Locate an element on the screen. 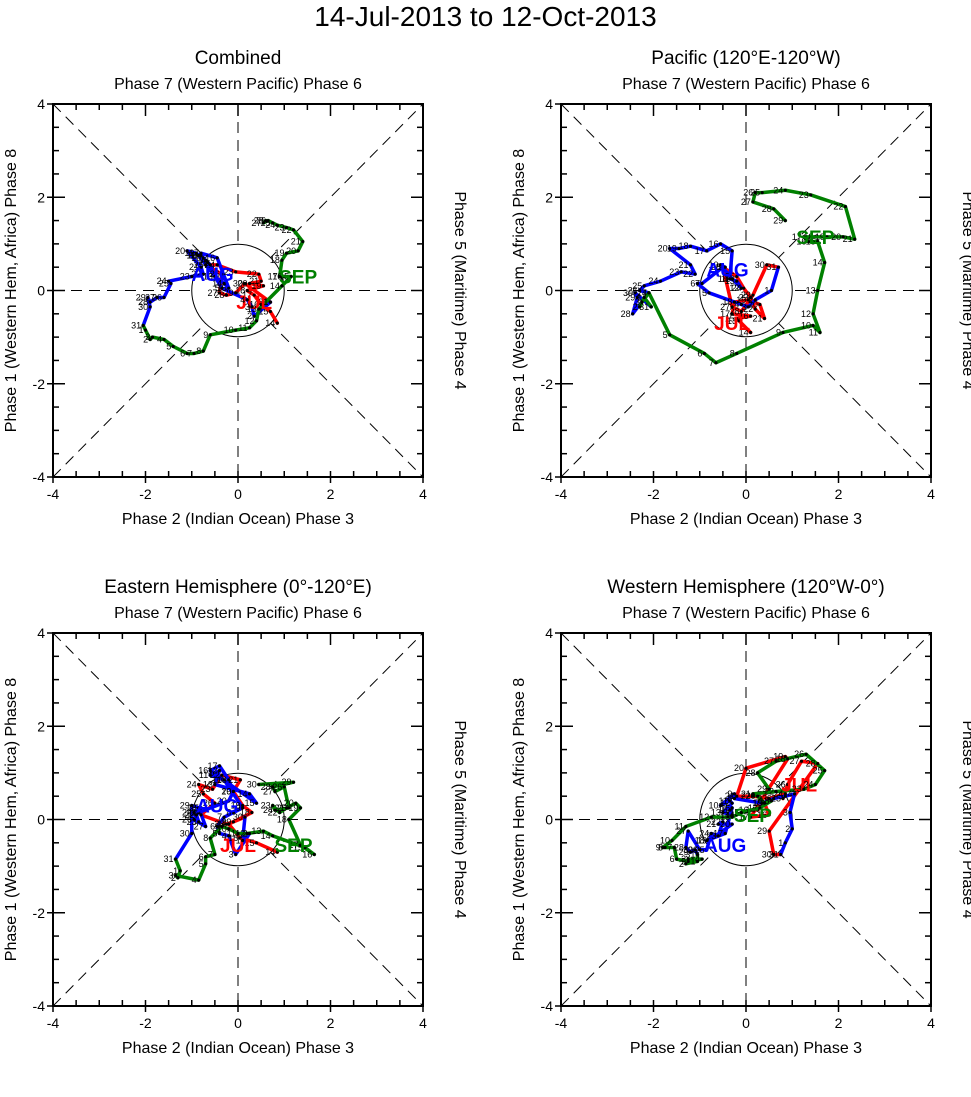 This screenshot has width=971, height=1097. x-tick-label: 0 is located at coordinates (238, 1023).